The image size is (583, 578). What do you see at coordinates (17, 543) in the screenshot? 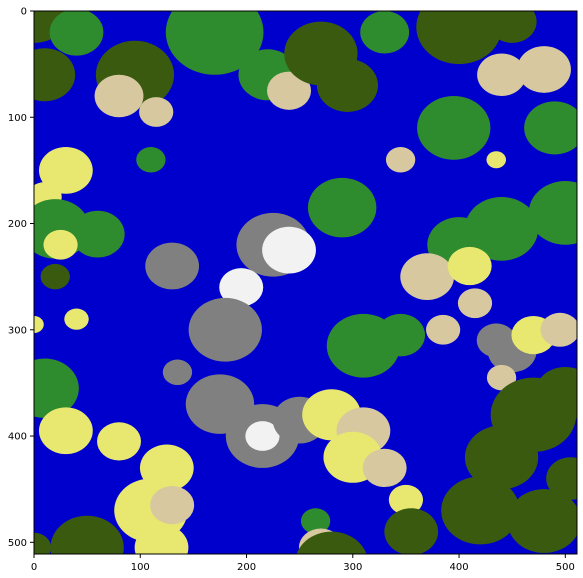
I see `y-tick-label: 500` at bounding box center [17, 543].